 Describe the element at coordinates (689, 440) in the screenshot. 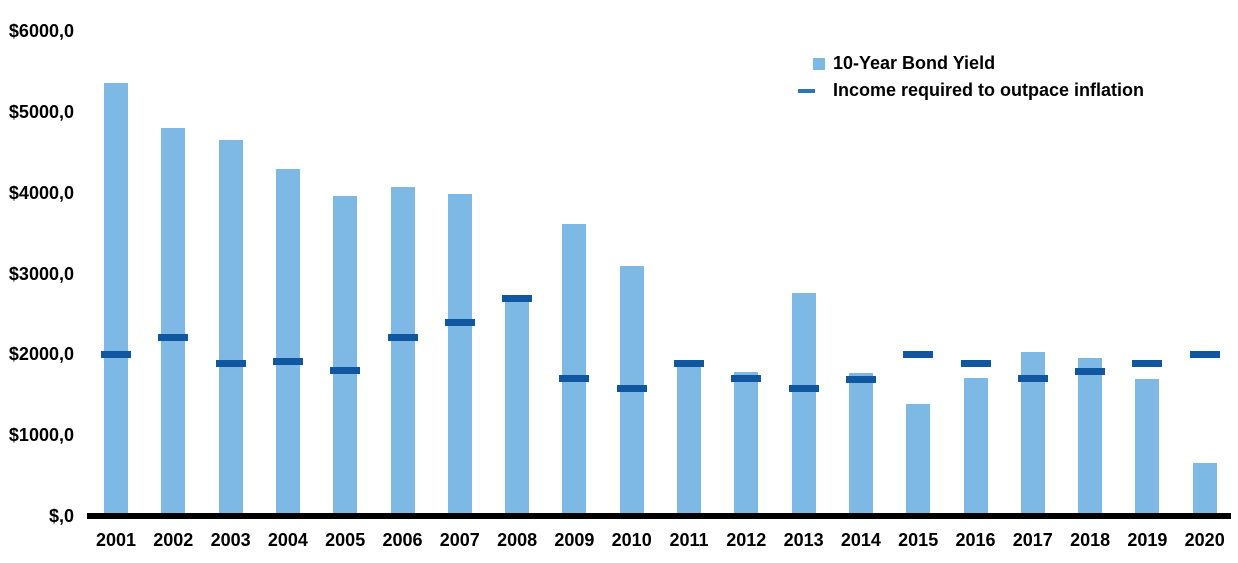

I see `bar-2011` at that location.